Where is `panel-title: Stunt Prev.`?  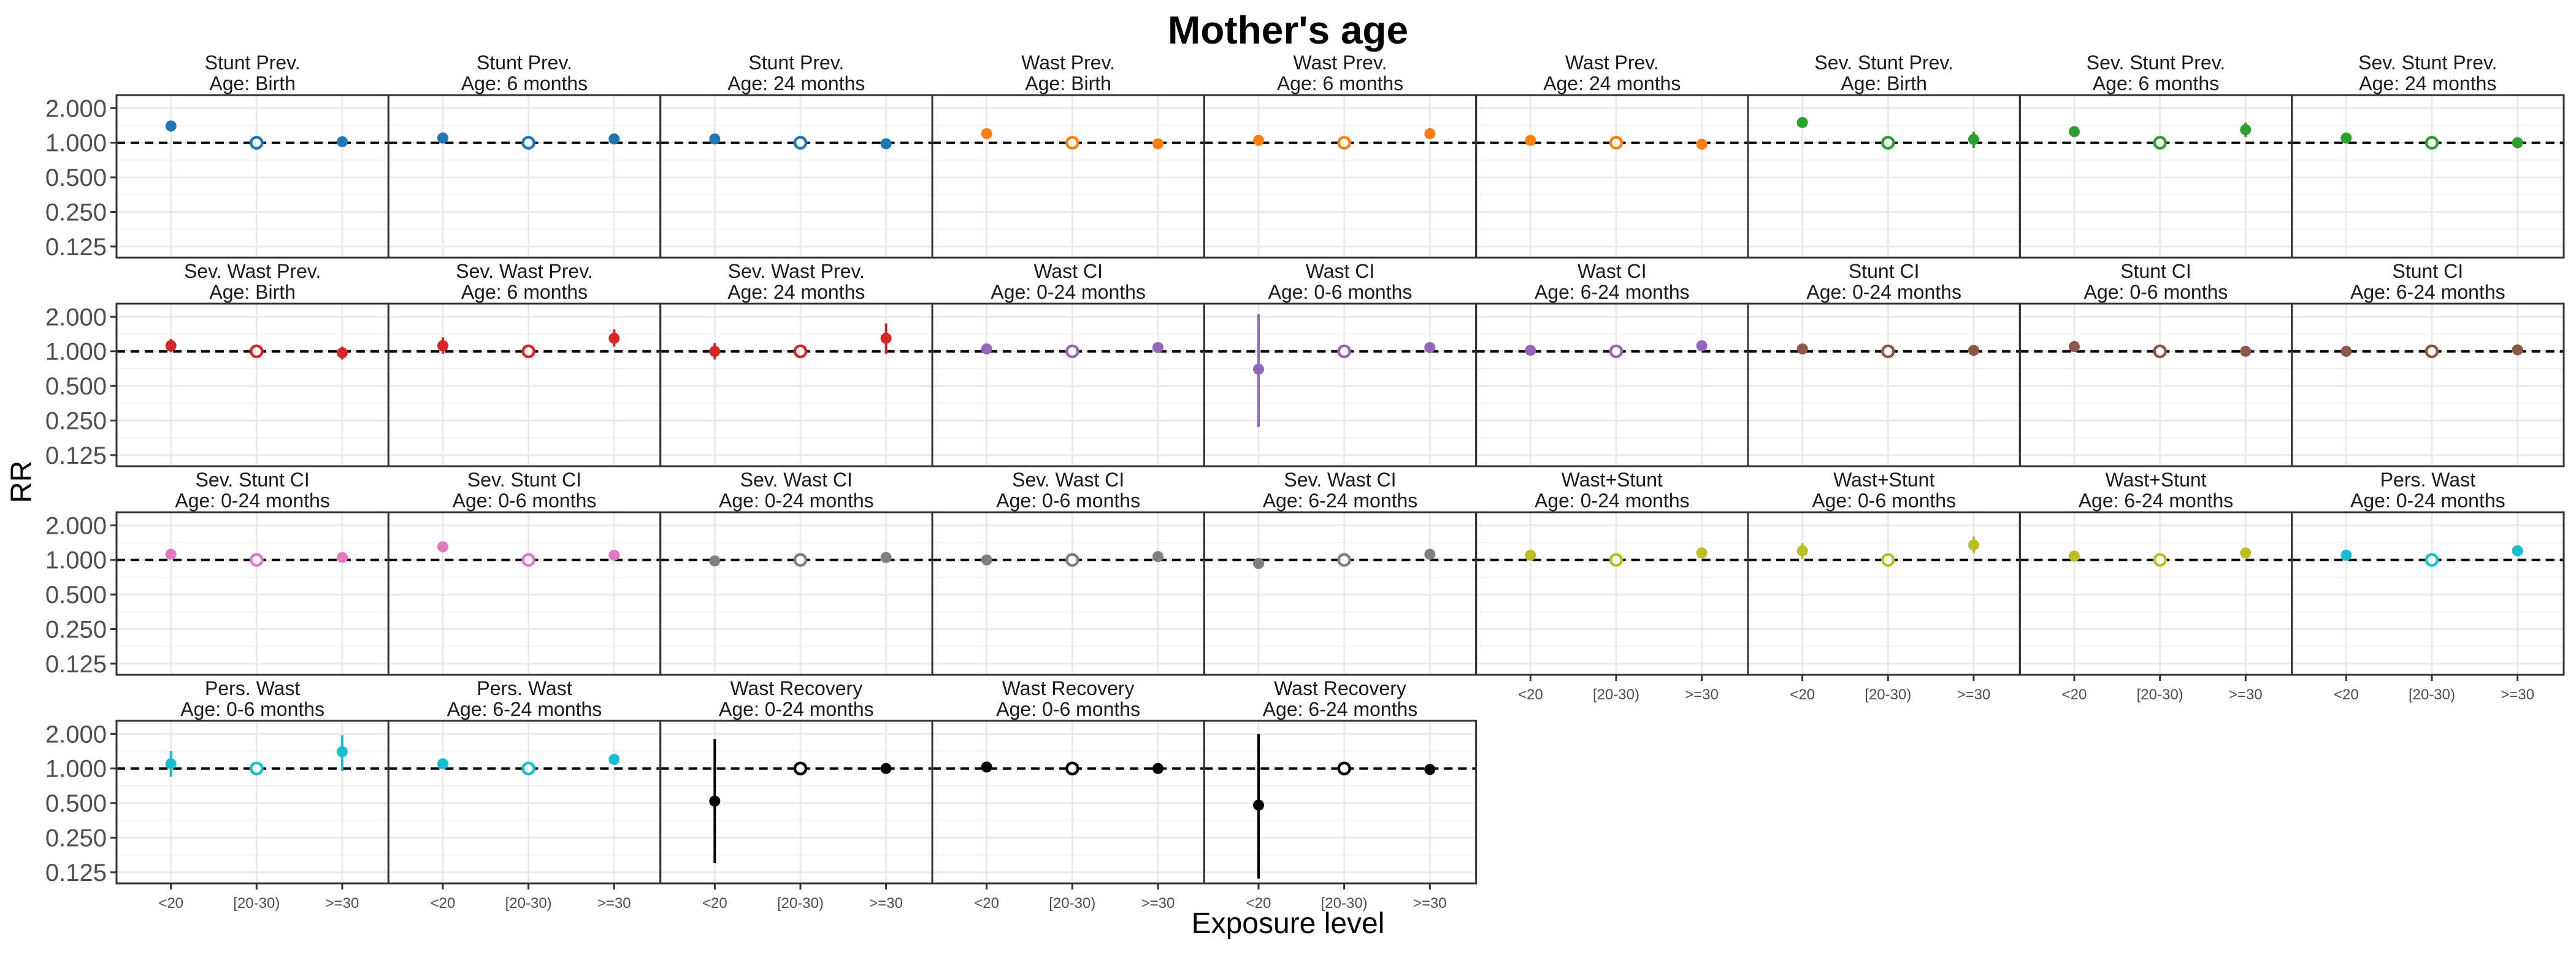 panel-title: Stunt Prev. is located at coordinates (524, 63).